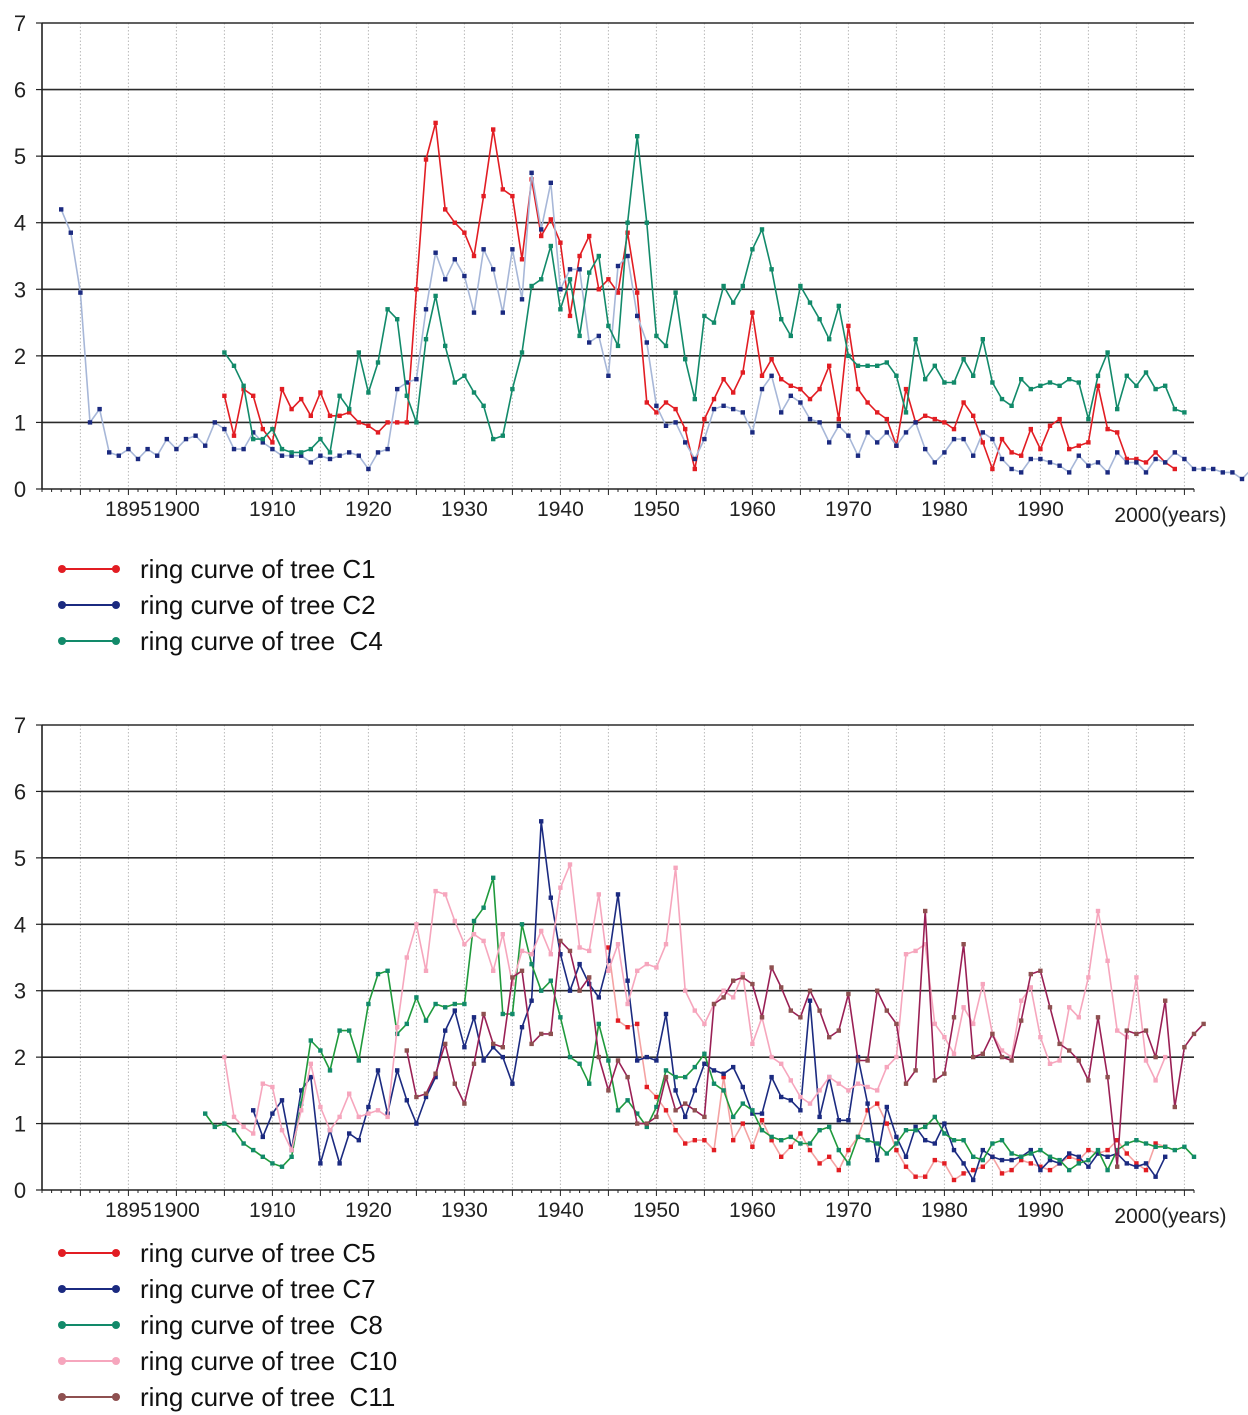 The image size is (1248, 1415). I want to click on legend-label-c11: ring curve of tree C11, so click(268, 1396).